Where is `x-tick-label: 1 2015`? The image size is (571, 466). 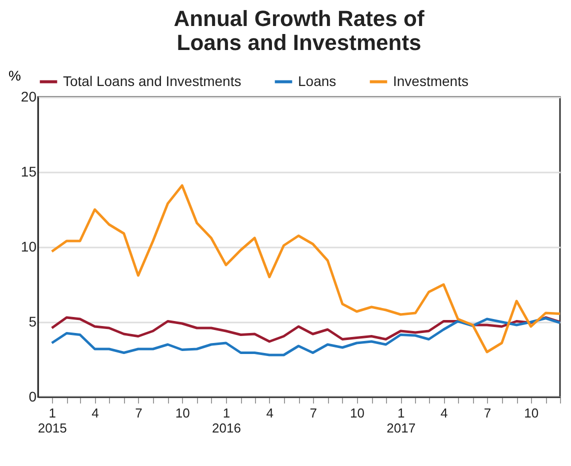
x-tick-label: 1 2015 is located at coordinates (52, 421).